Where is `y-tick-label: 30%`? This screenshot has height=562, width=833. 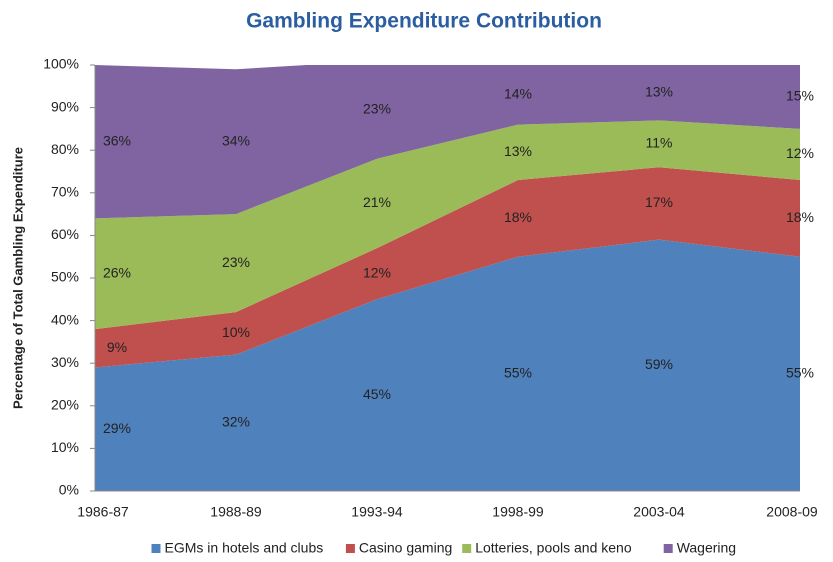
y-tick-label: 30% is located at coordinates (65, 362).